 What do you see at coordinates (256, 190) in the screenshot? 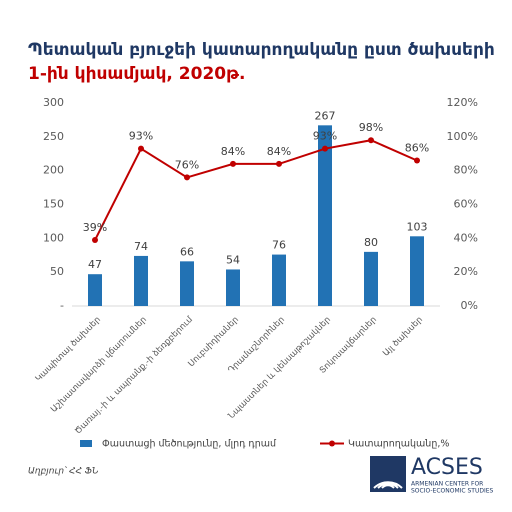
I see `line` at bounding box center [256, 190].